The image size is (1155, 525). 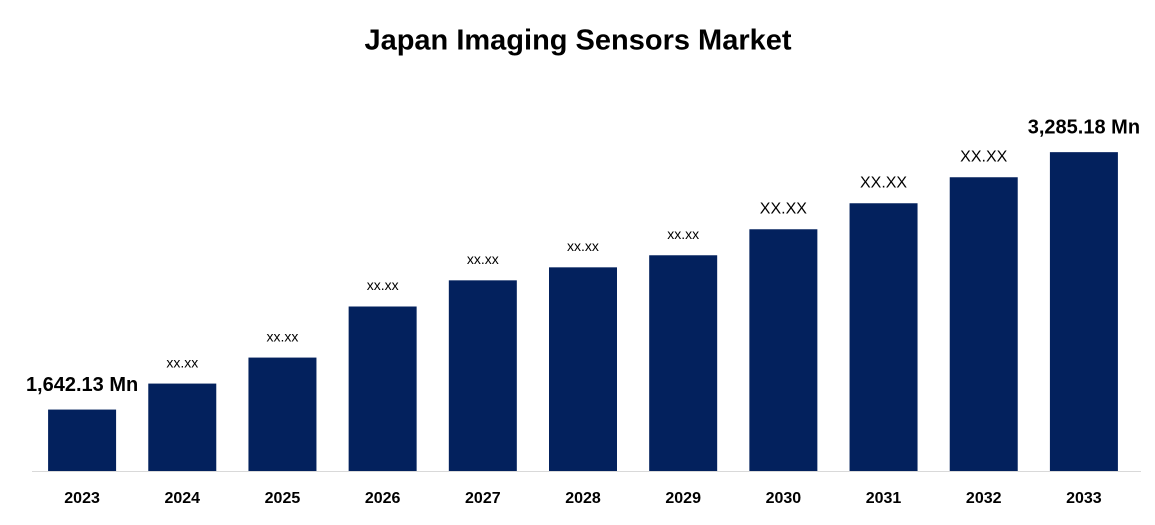 I want to click on x-tick-label: 2033, so click(x=1084, y=498).